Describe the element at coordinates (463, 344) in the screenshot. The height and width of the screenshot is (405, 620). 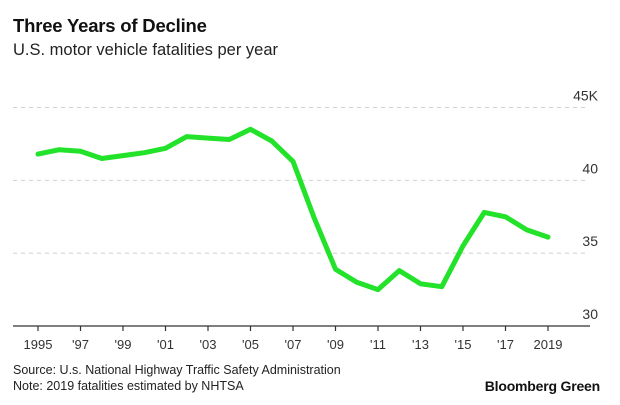
I see `x-tick-label: '15` at that location.